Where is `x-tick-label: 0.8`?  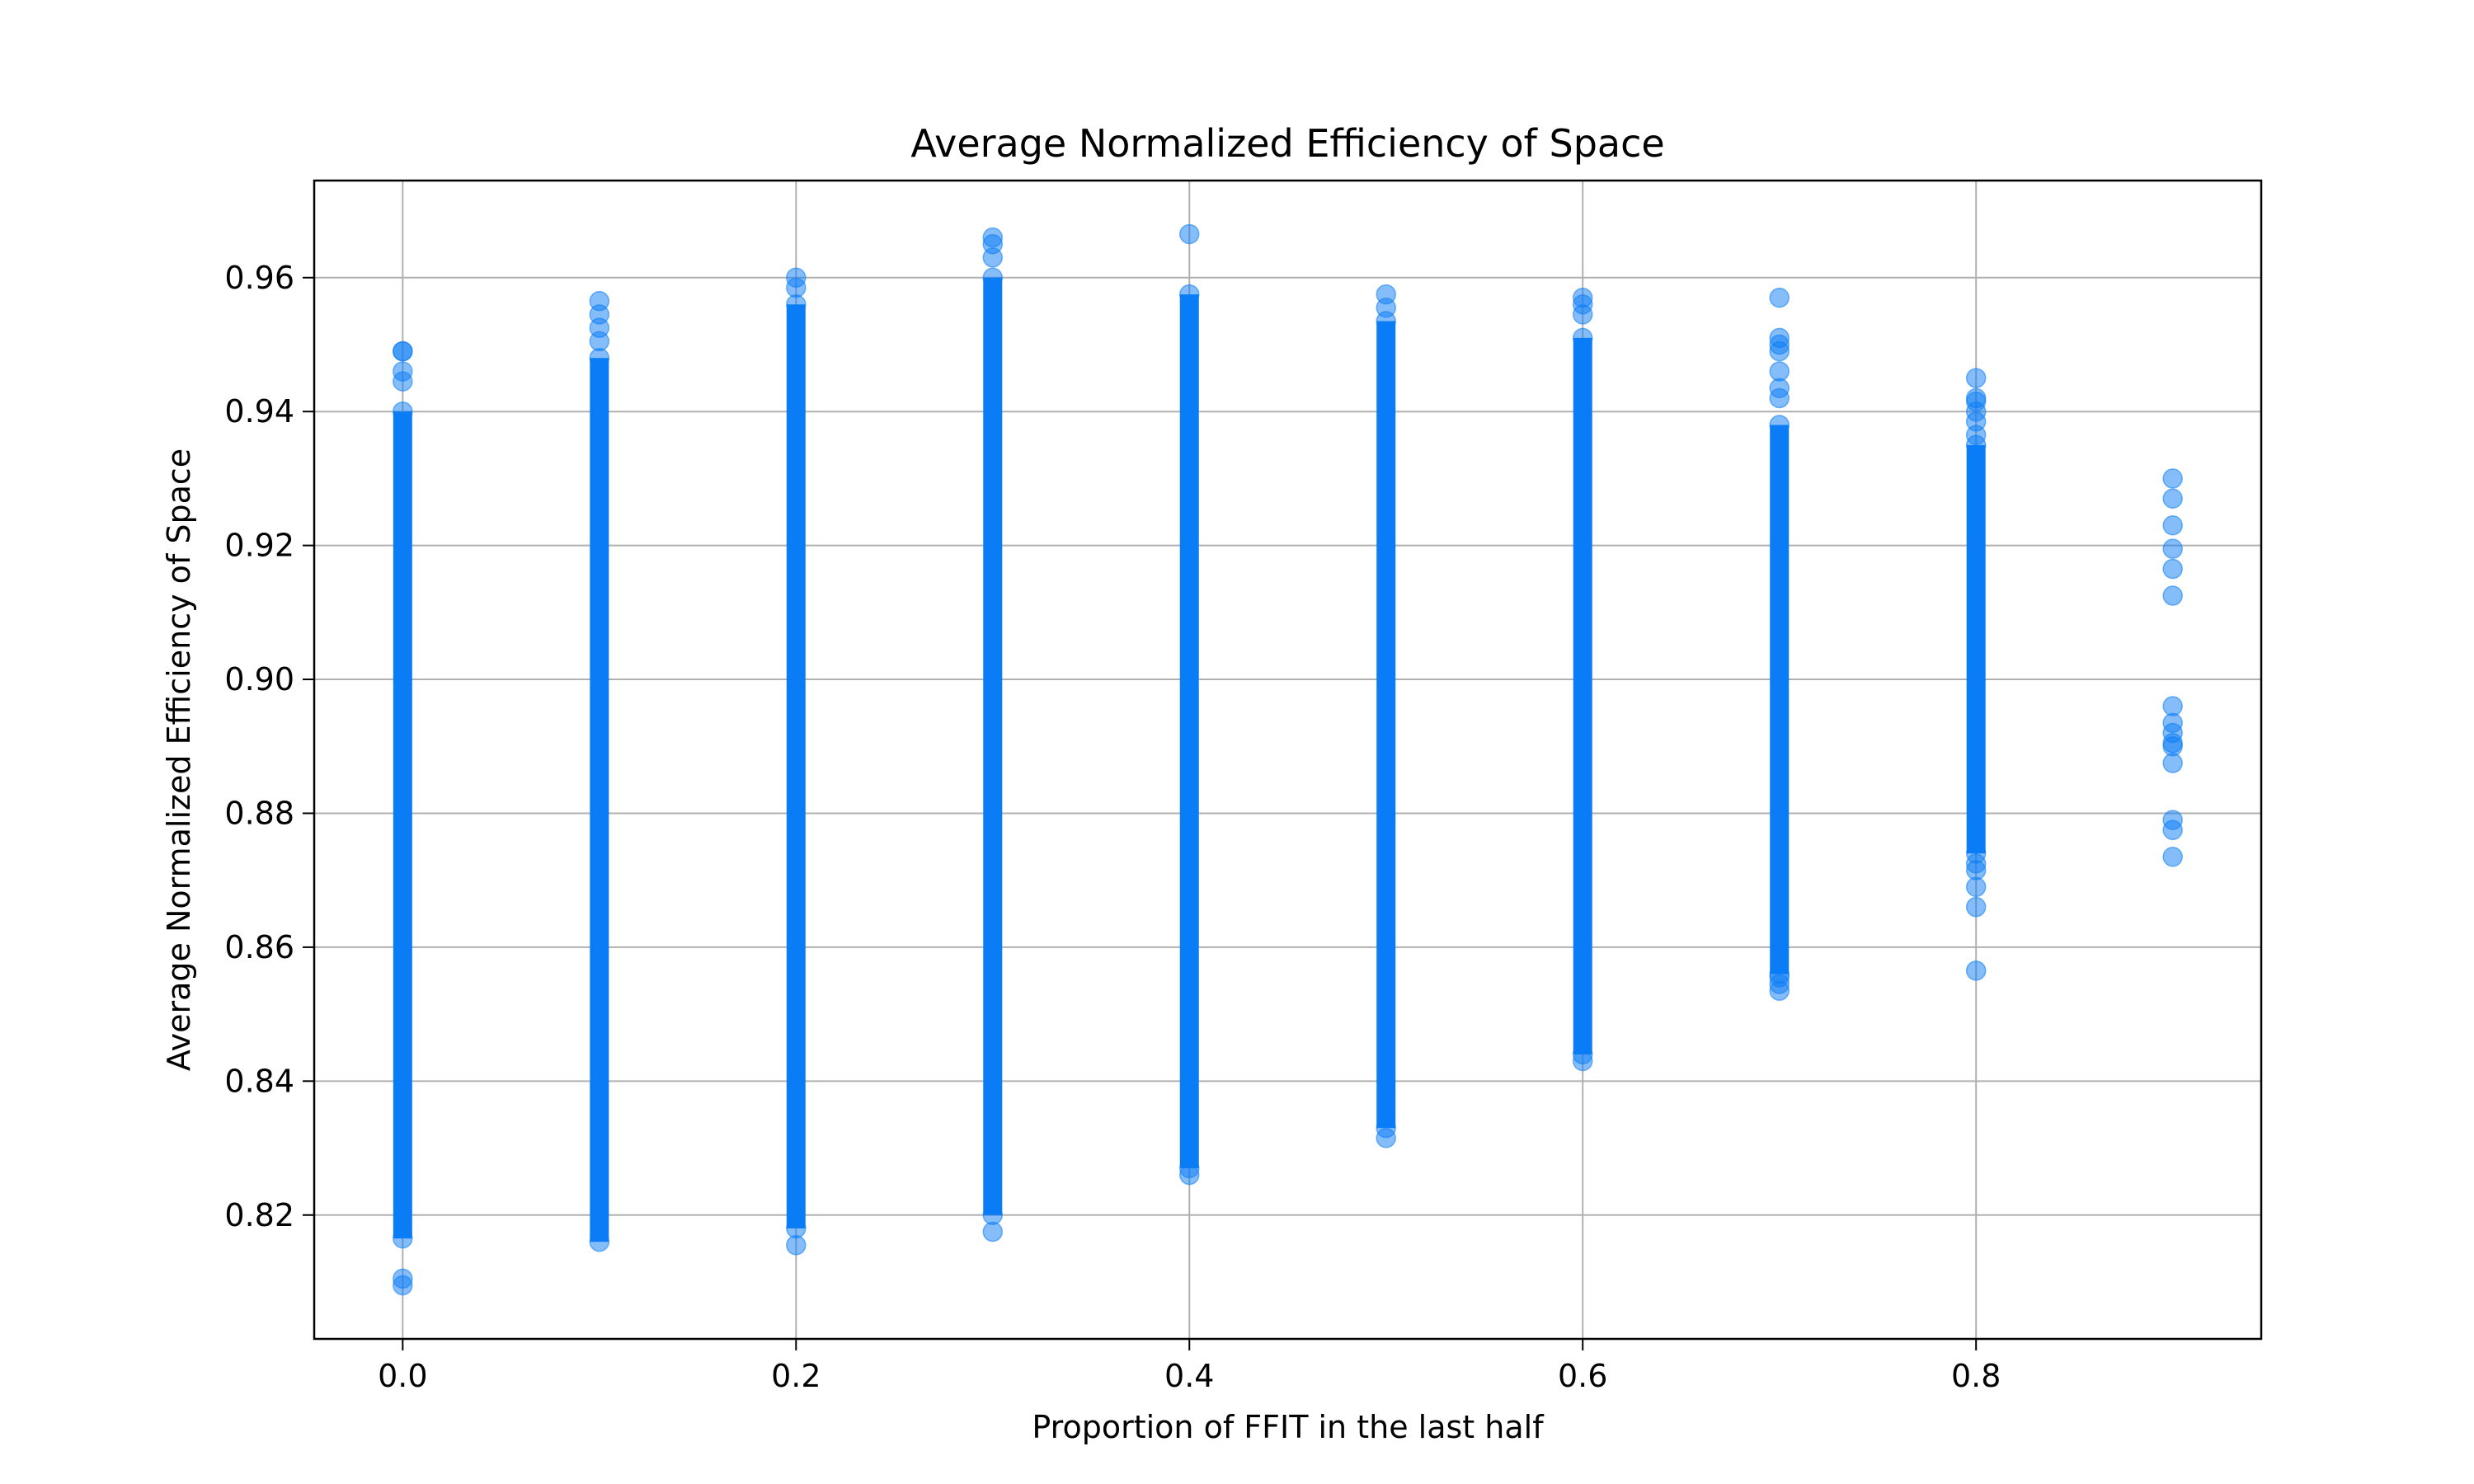 x-tick-label: 0.8 is located at coordinates (1976, 1376).